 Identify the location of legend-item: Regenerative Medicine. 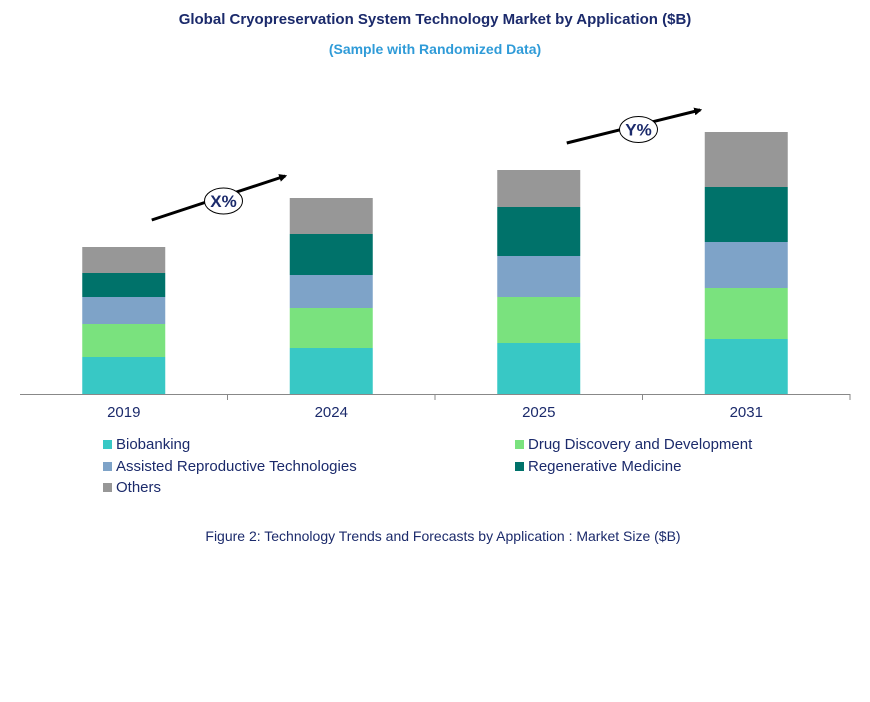
(598, 466).